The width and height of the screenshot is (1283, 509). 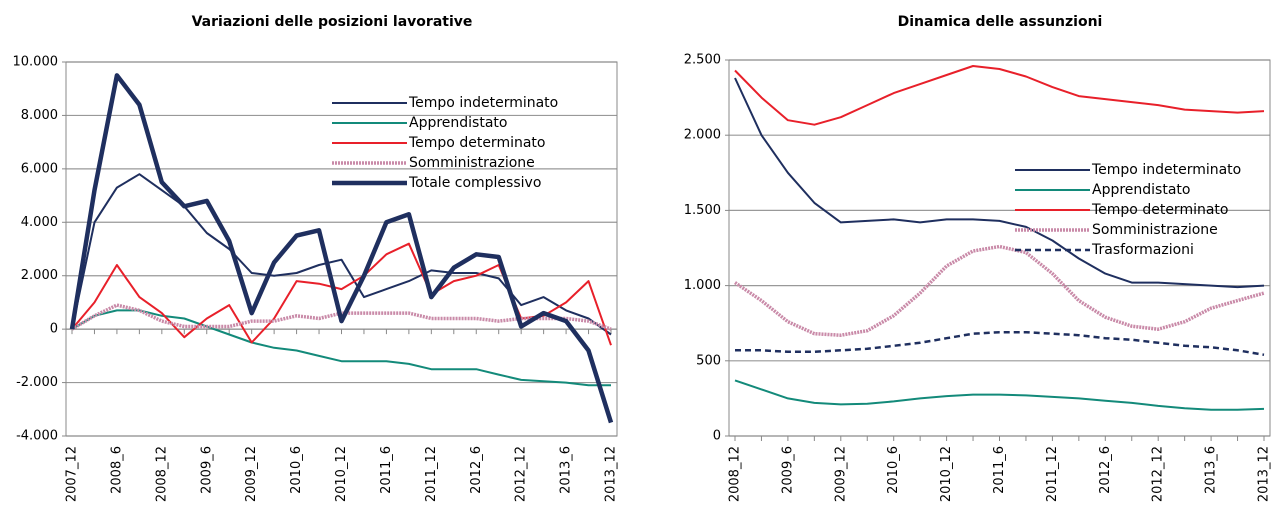 I want to click on chart-title: Dinamica delle assunzioni, so click(x=1000, y=22).